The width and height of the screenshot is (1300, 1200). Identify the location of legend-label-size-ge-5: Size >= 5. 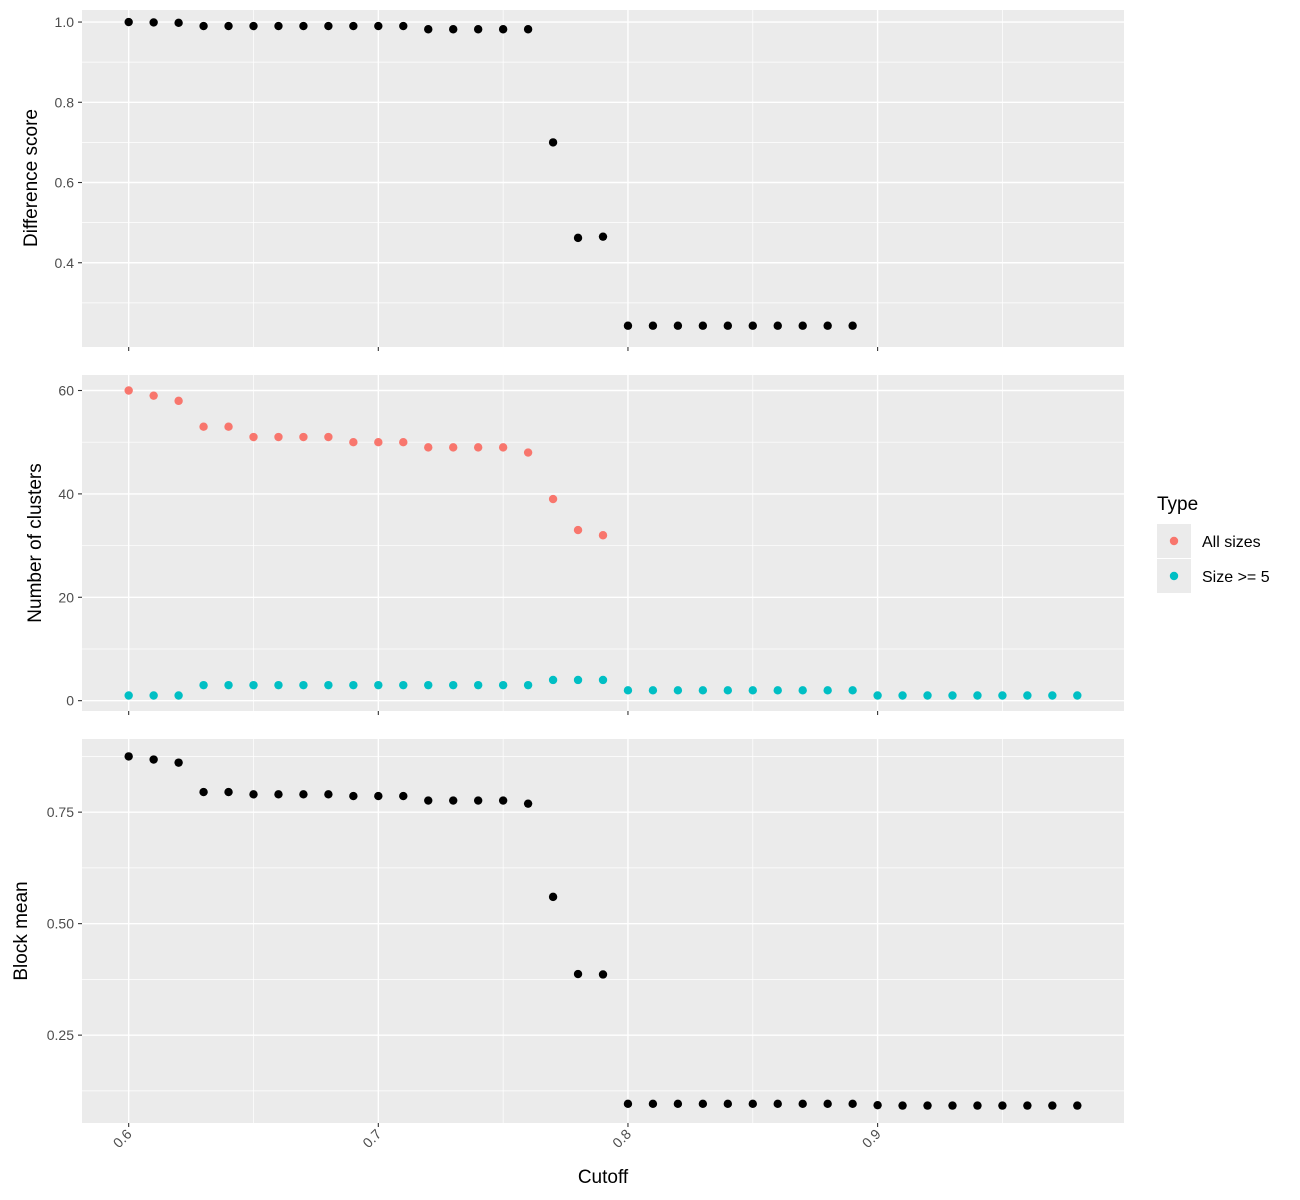
(1236, 577).